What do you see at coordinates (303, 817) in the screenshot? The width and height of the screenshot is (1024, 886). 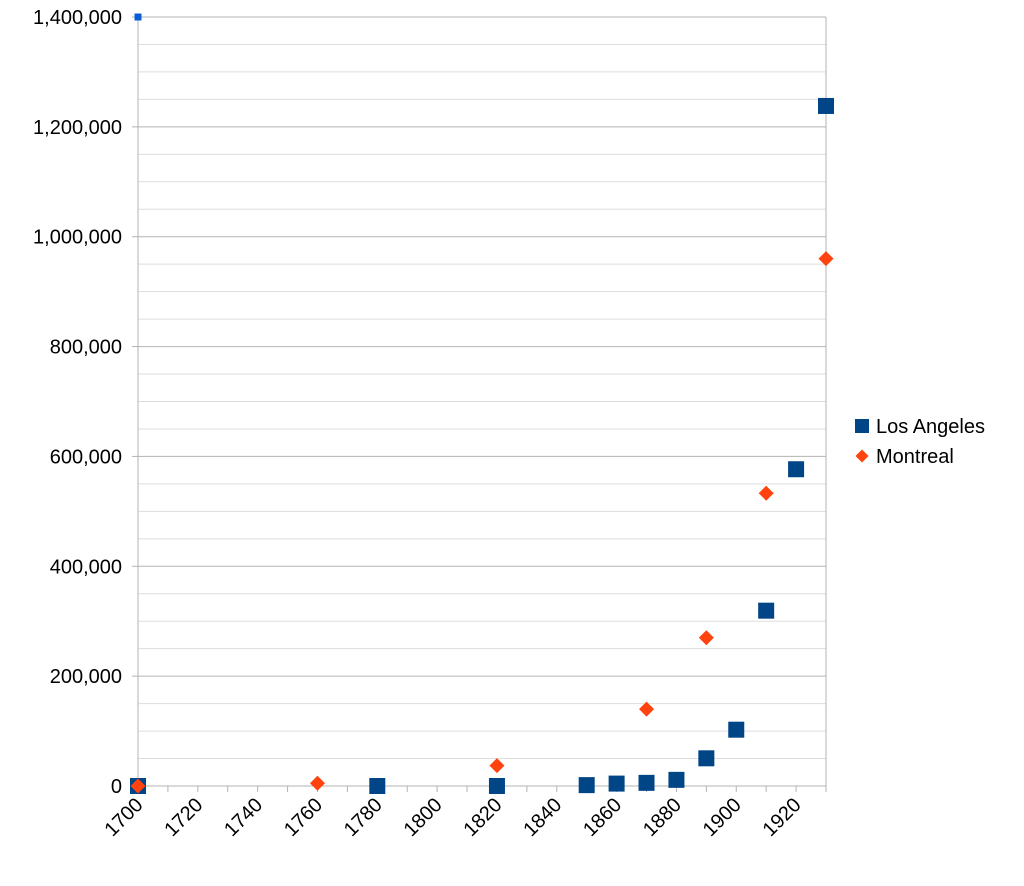 I see `x-tick-label: 1760` at bounding box center [303, 817].